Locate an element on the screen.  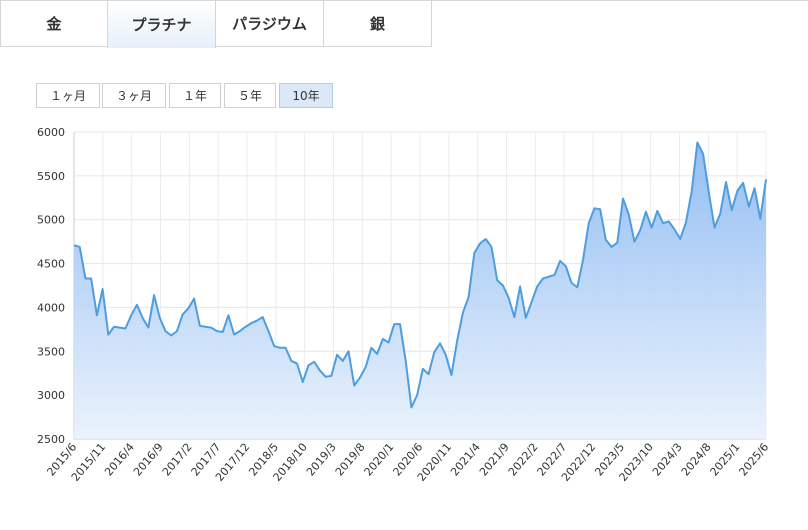
y-tick-label: 5500 is located at coordinates (51, 176).